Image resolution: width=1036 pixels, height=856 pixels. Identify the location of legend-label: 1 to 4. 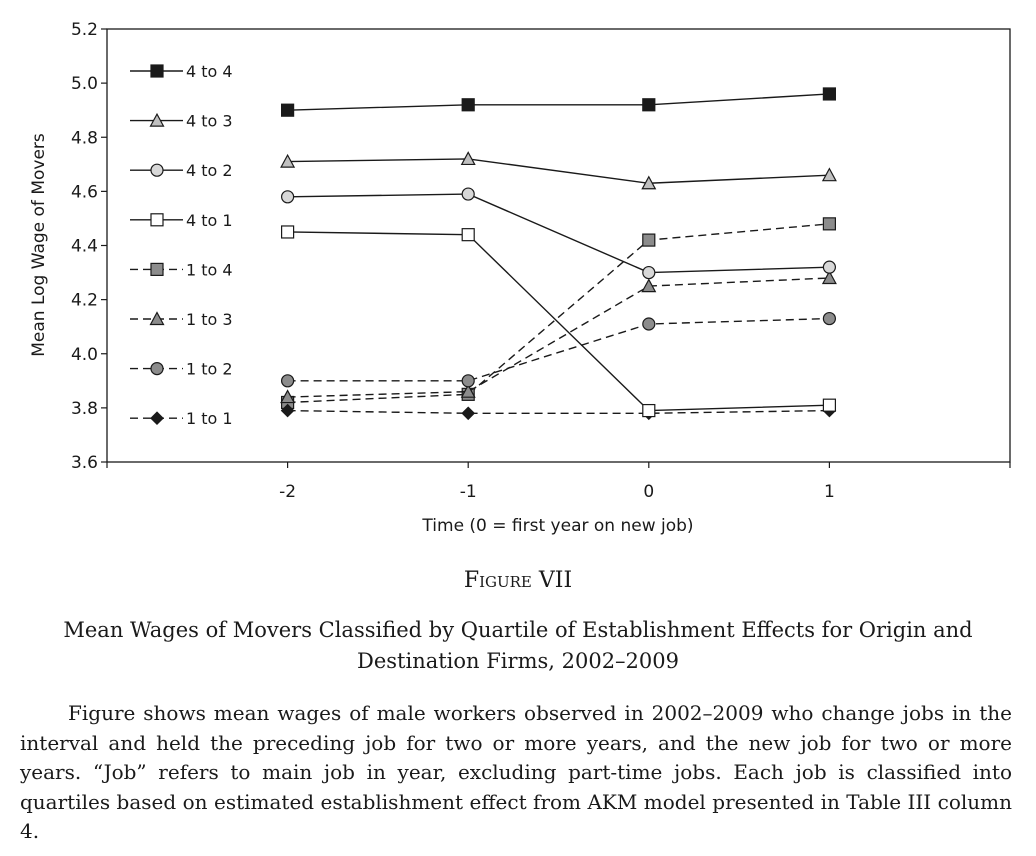
(209, 269).